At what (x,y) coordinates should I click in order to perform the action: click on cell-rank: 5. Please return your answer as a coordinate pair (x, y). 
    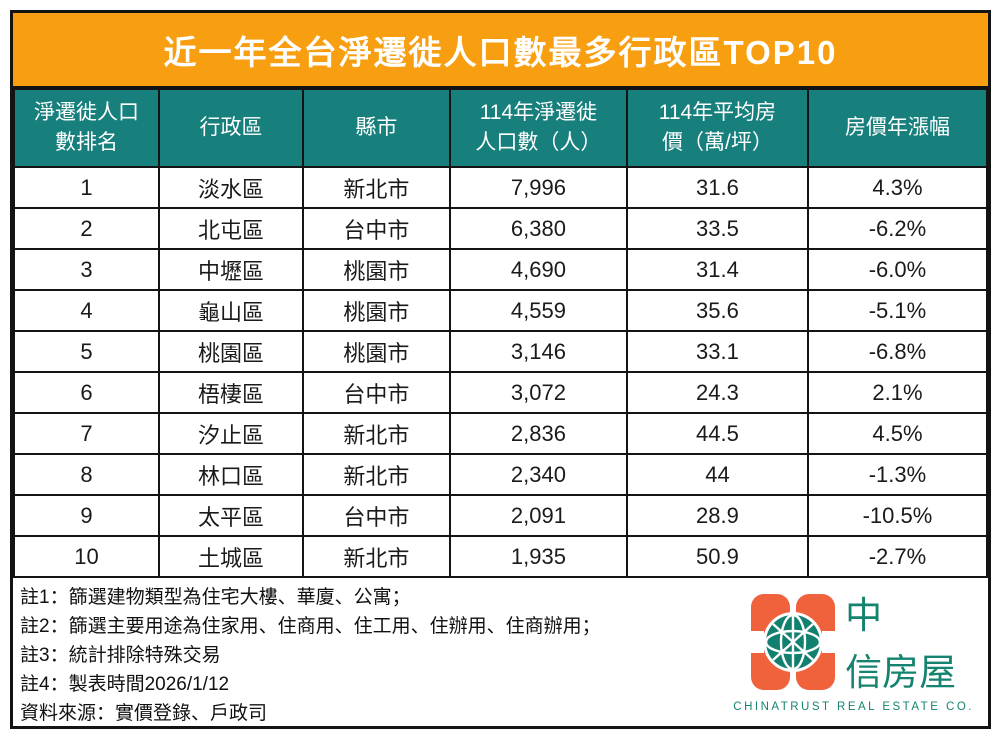
    Looking at the image, I should click on (86, 351).